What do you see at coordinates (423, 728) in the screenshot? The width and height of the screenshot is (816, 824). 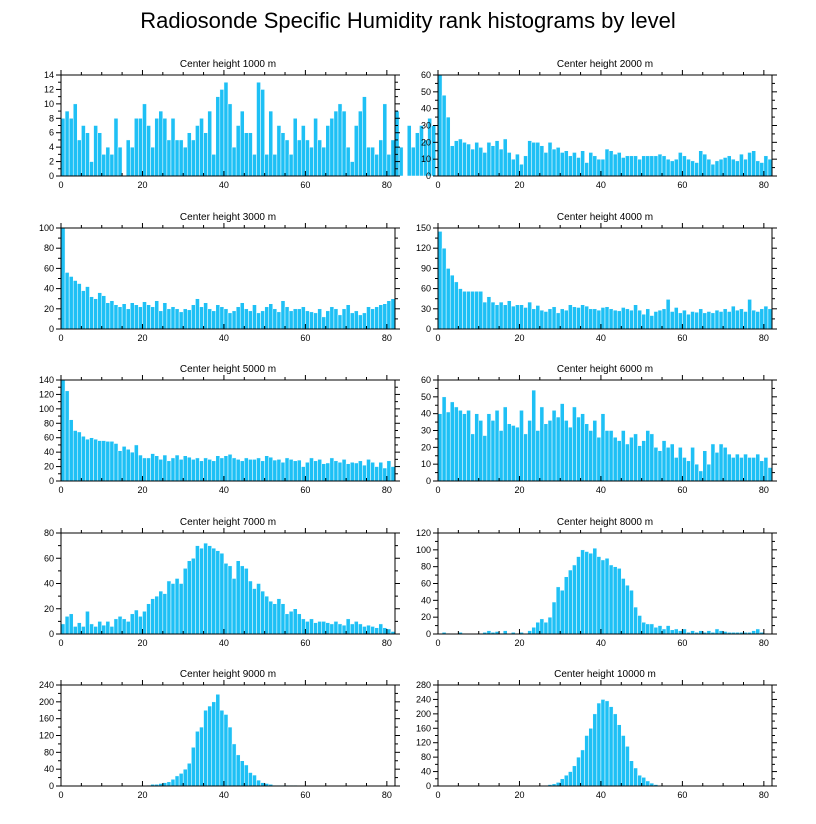 I see `y-tick-label: 160` at bounding box center [423, 728].